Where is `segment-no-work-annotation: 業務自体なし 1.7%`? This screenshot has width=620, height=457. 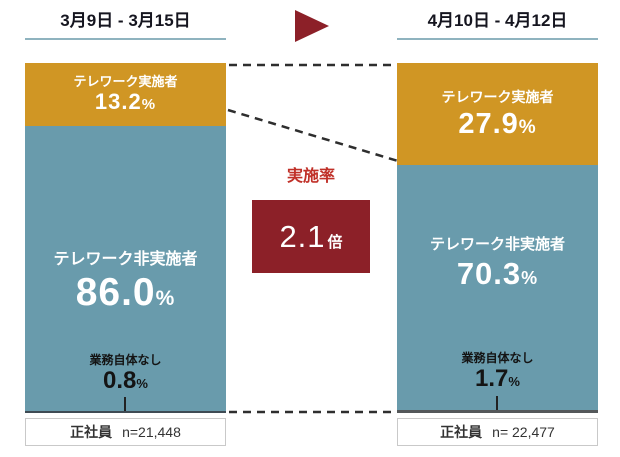
segment-no-work-annotation: 業務自体なし 1.7% is located at coordinates (497, 379).